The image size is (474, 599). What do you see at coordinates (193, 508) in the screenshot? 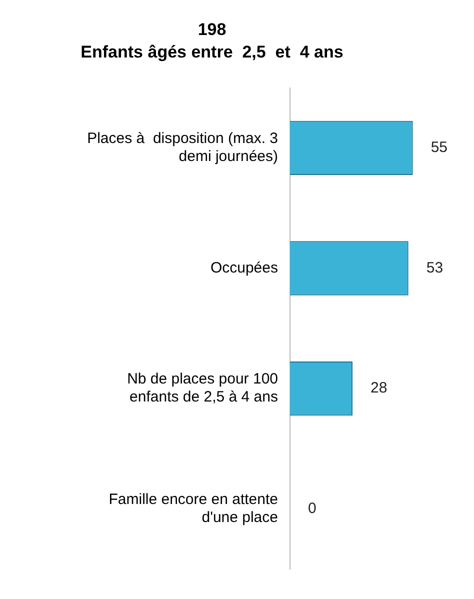
I see `y-tick-label: Famille encore en attente d'une place` at bounding box center [193, 508].